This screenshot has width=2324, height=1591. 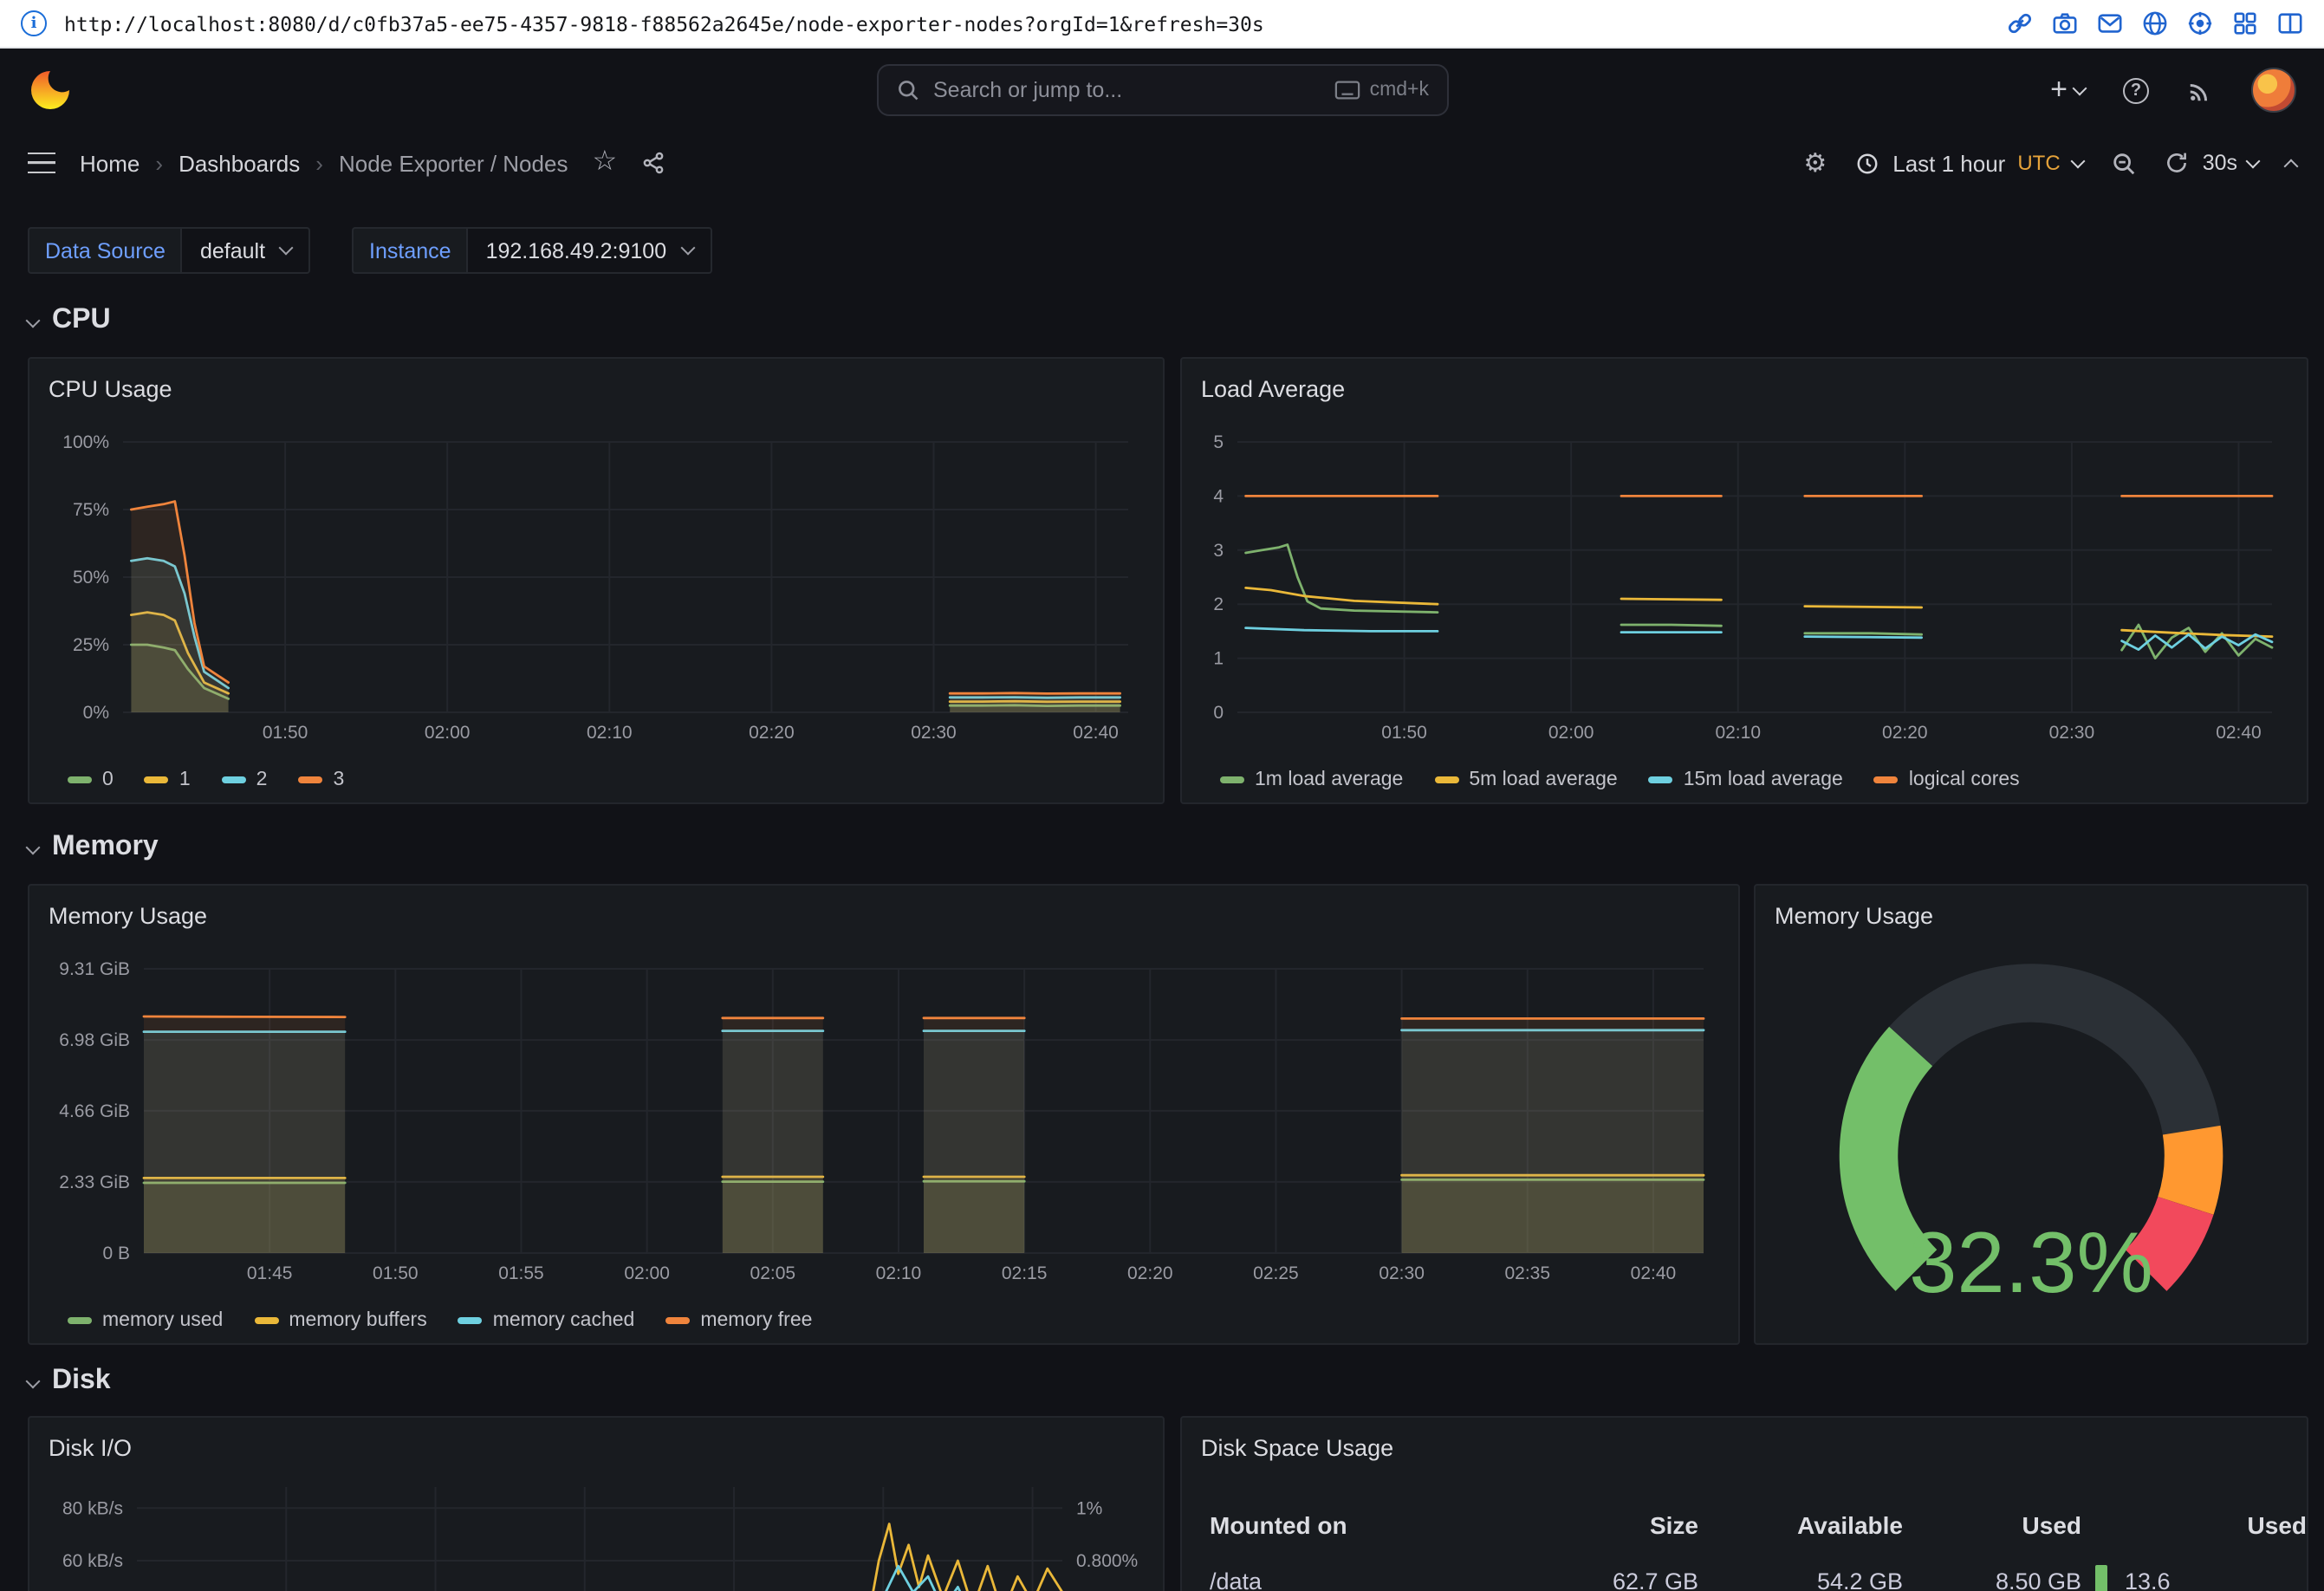 What do you see at coordinates (772, 733) in the screenshot?
I see `svg-text: 02:20` at bounding box center [772, 733].